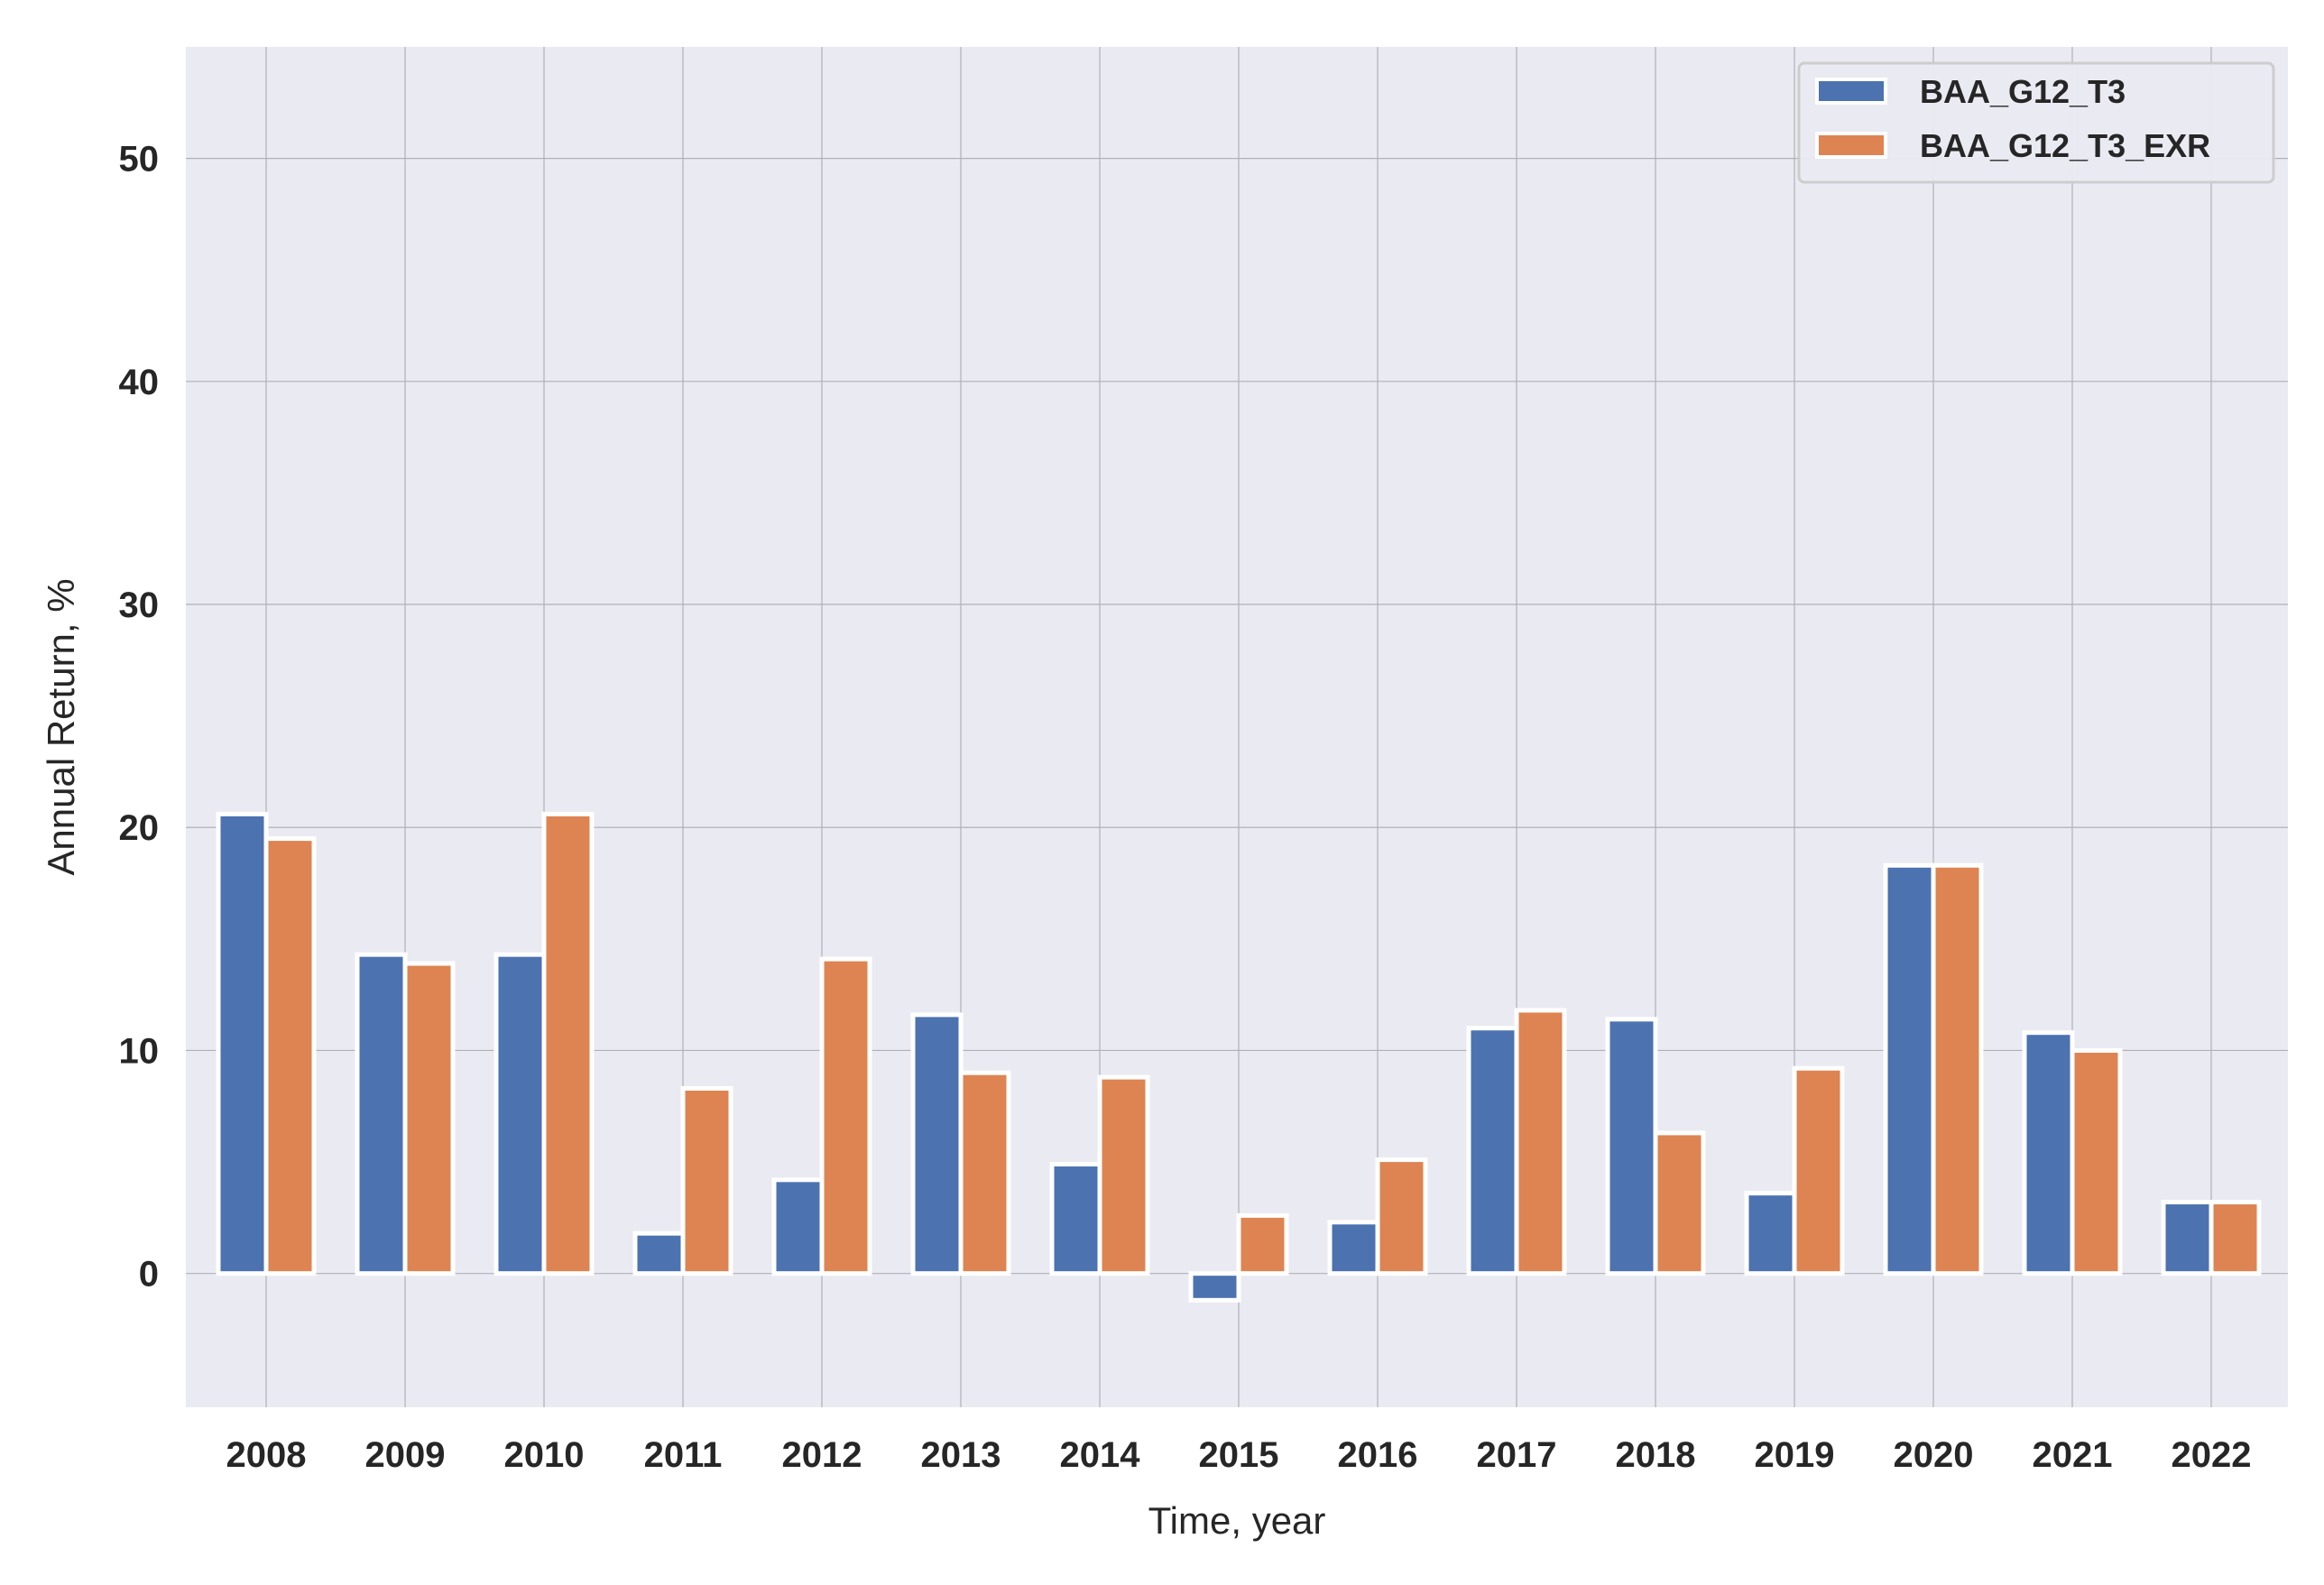  I want to click on y-tick-label: 30, so click(139, 605).